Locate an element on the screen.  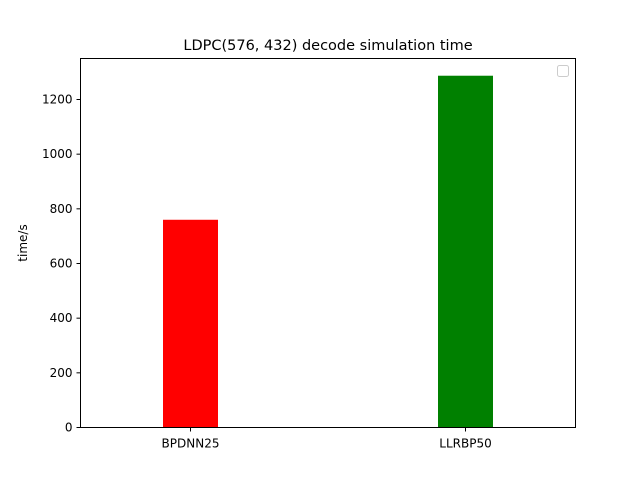
chart-title: LDPC(576, 432) decode simulation time is located at coordinates (327, 46).